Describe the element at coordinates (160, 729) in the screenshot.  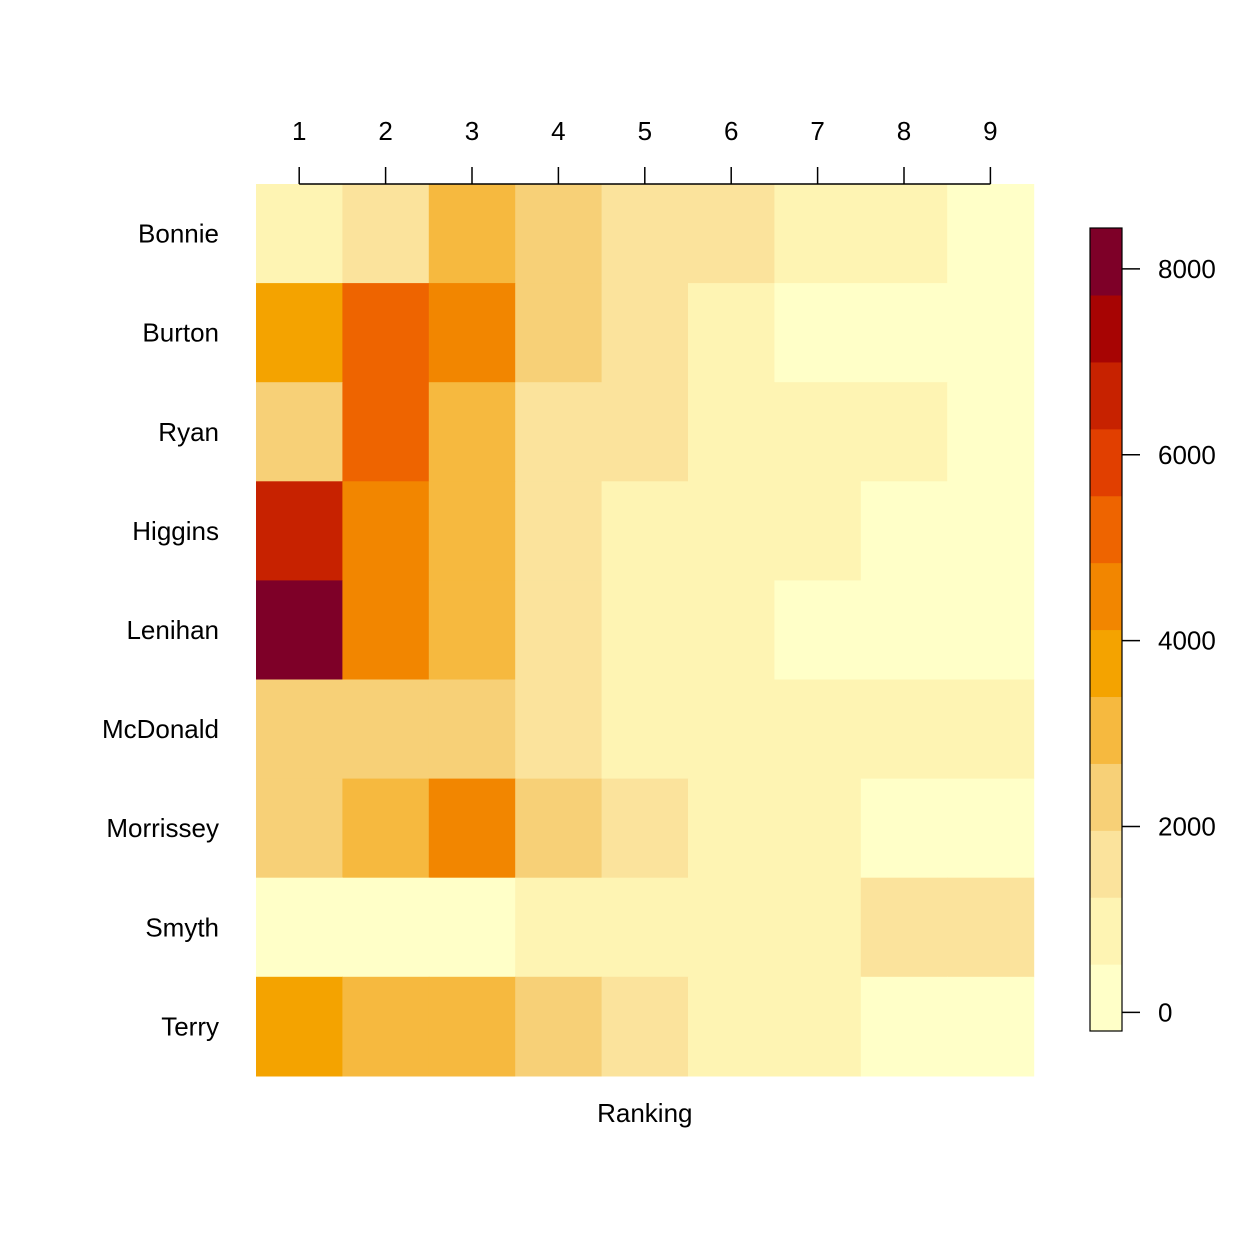
I see `row-label: McDonald` at that location.